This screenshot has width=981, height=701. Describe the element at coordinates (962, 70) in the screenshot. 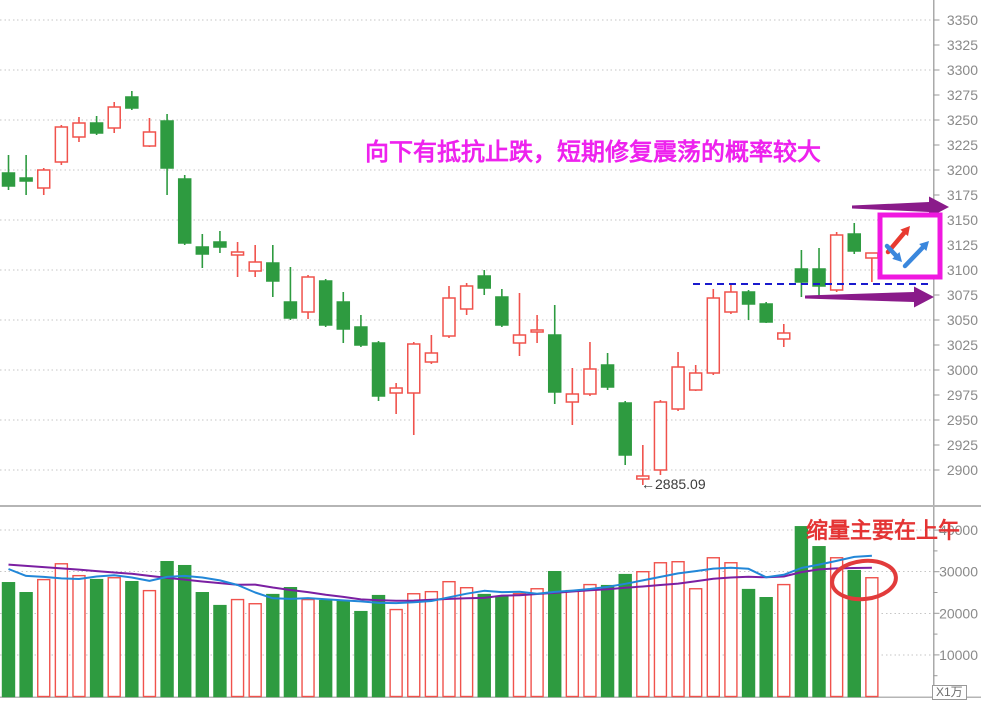

I see `price-tick-label: 3300` at that location.